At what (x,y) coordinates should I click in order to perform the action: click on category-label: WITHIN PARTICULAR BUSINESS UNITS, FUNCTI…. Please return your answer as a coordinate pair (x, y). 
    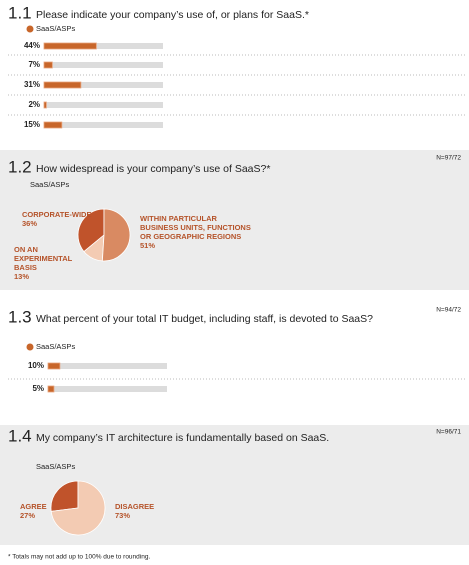
    Looking at the image, I should click on (195, 227).